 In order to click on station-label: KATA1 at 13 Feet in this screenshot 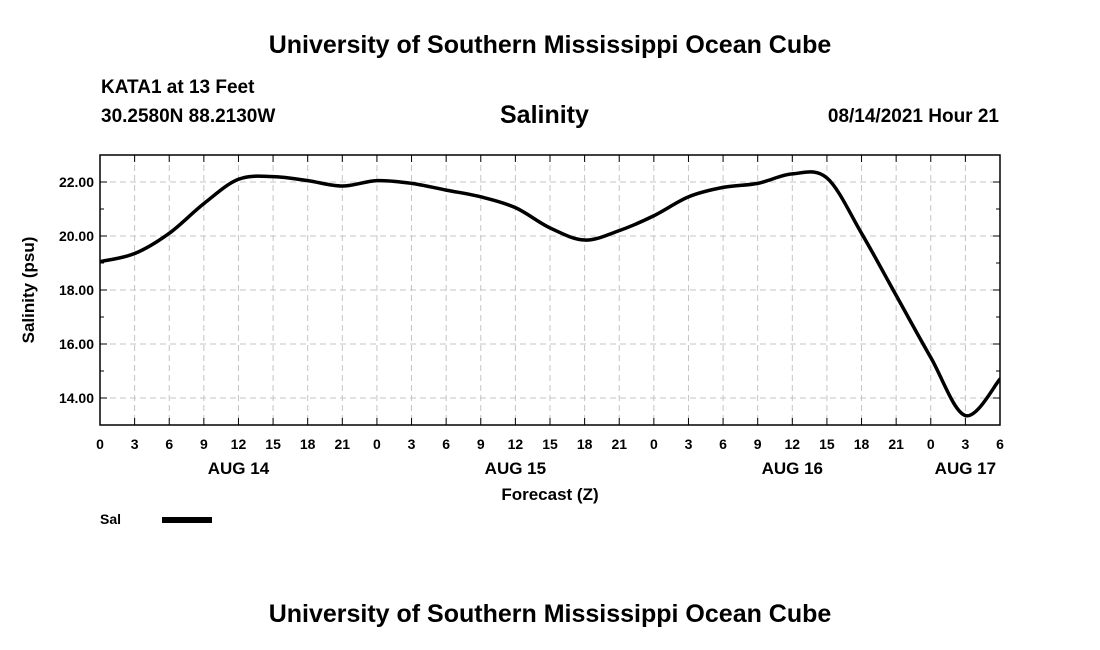, I will do `click(178, 87)`.